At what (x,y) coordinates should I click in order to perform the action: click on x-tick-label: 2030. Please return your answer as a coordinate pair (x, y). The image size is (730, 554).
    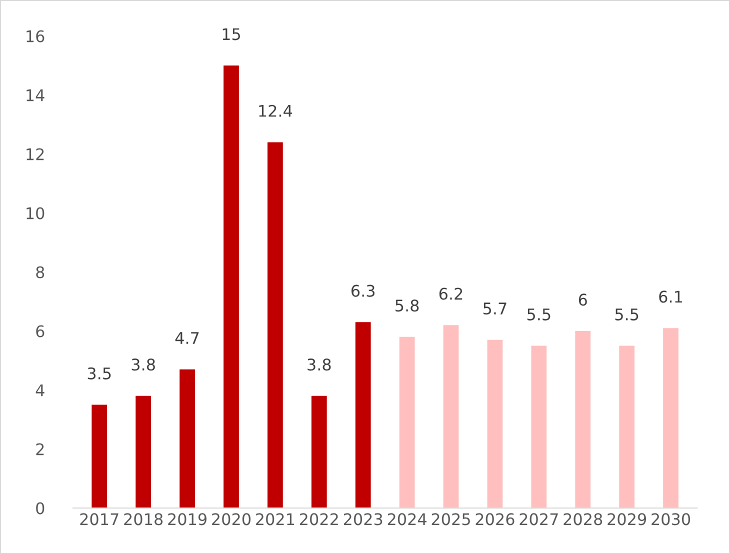
    Looking at the image, I should click on (671, 519).